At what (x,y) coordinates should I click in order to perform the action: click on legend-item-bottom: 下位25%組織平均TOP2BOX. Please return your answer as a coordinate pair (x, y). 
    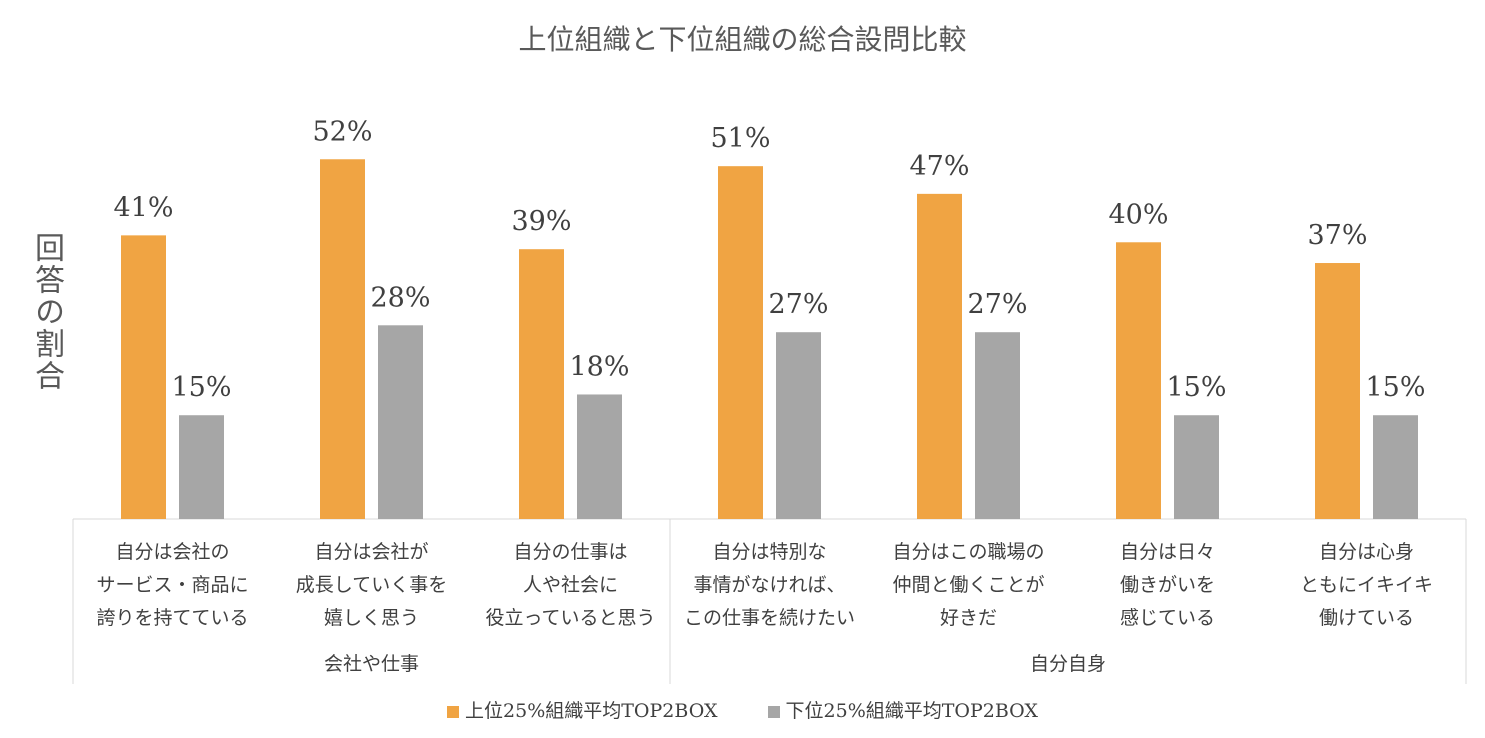
    Looking at the image, I should click on (902, 709).